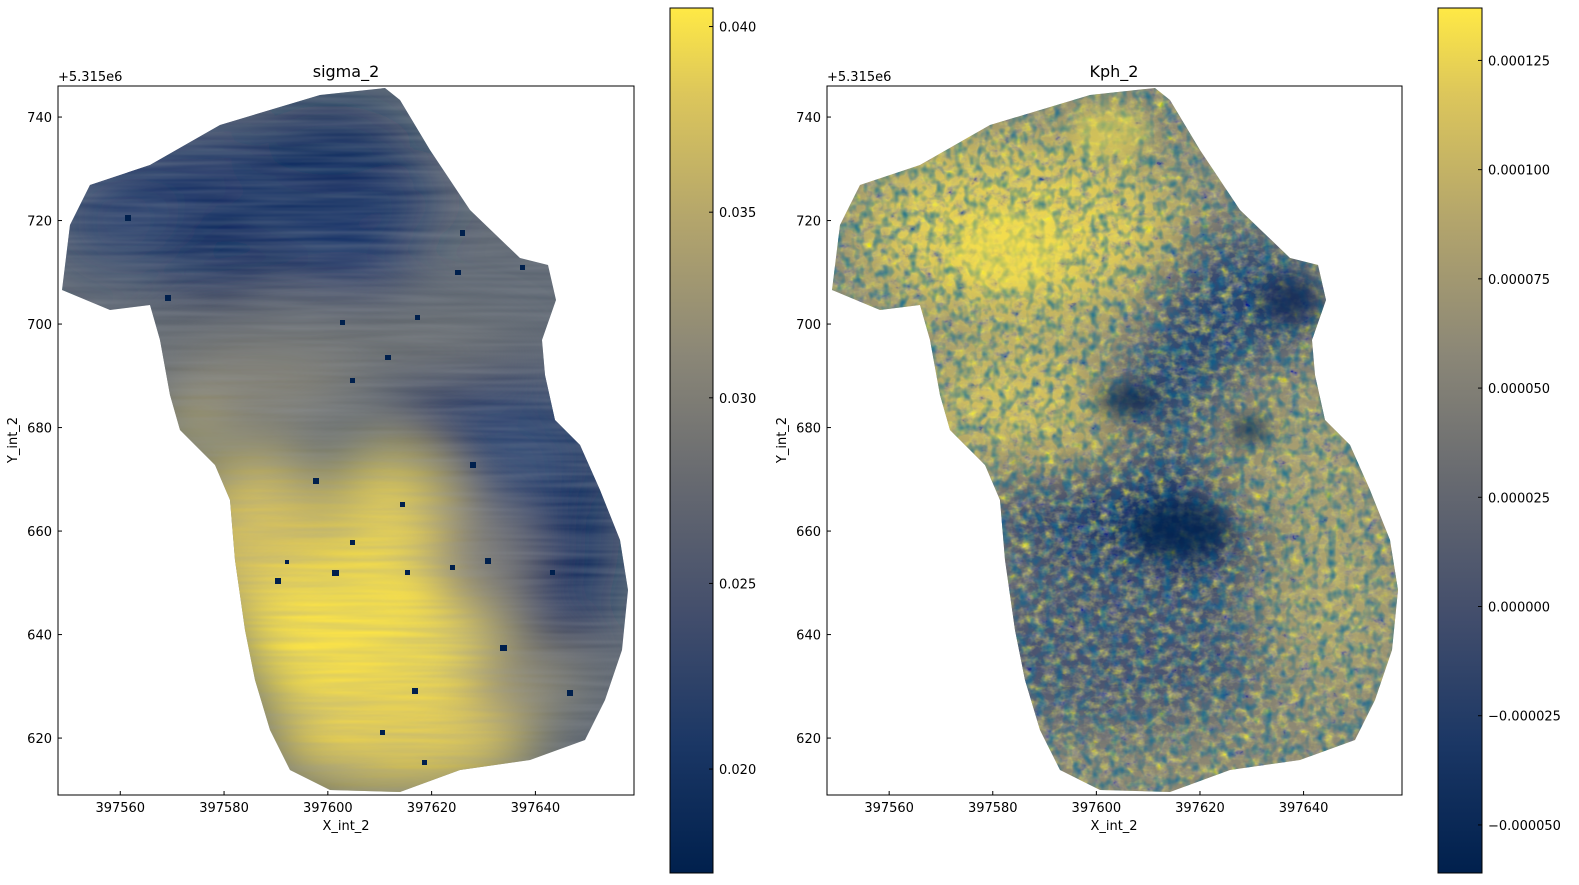 This screenshot has width=1579, height=885. Describe the element at coordinates (808, 222) in the screenshot. I see `kph-y-tick-label: 720` at that location.